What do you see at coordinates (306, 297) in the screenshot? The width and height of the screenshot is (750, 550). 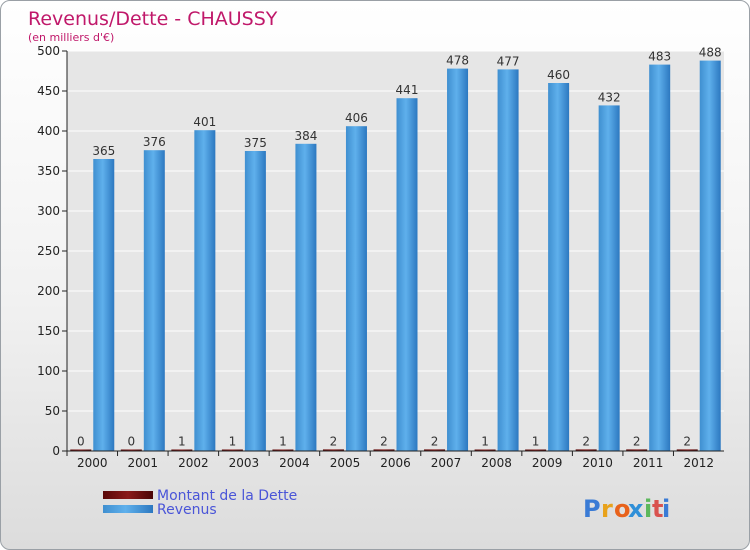 I see `bar-revenus-2004` at bounding box center [306, 297].